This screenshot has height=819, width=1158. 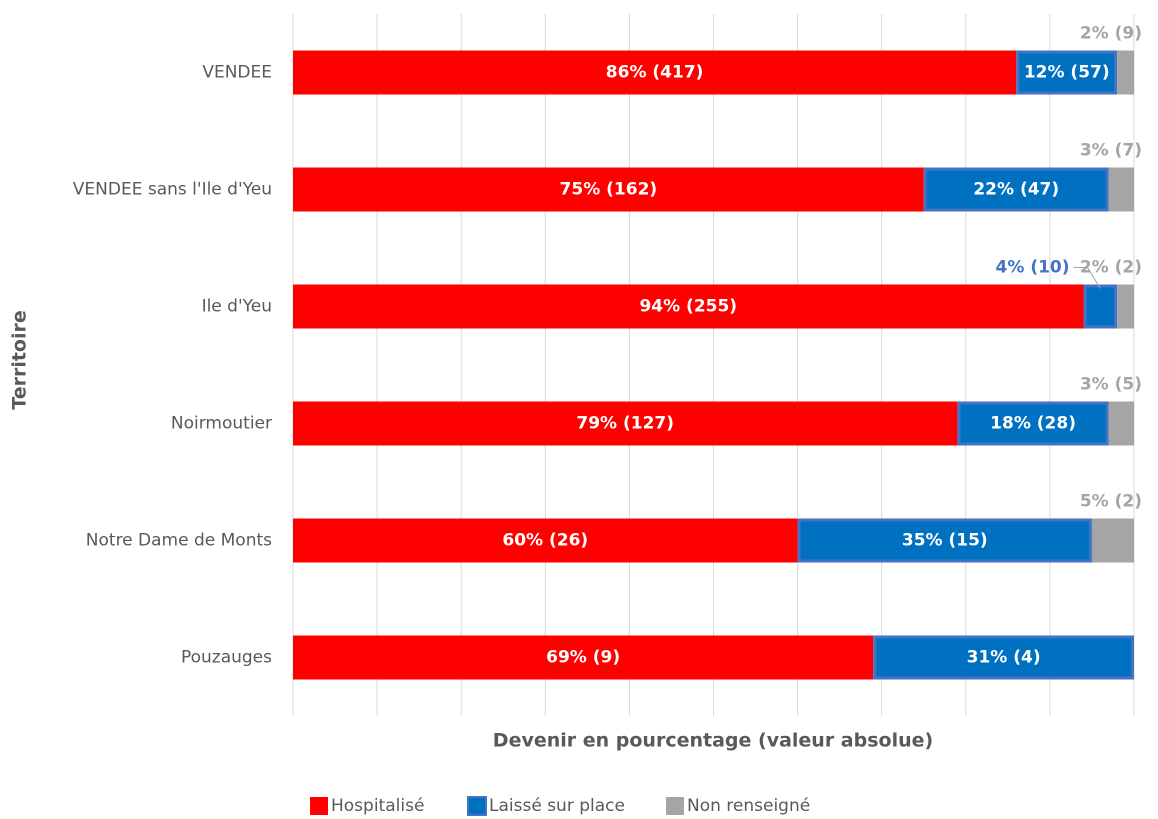 I want to click on legend-label: Laissé sur place, so click(x=557, y=806).